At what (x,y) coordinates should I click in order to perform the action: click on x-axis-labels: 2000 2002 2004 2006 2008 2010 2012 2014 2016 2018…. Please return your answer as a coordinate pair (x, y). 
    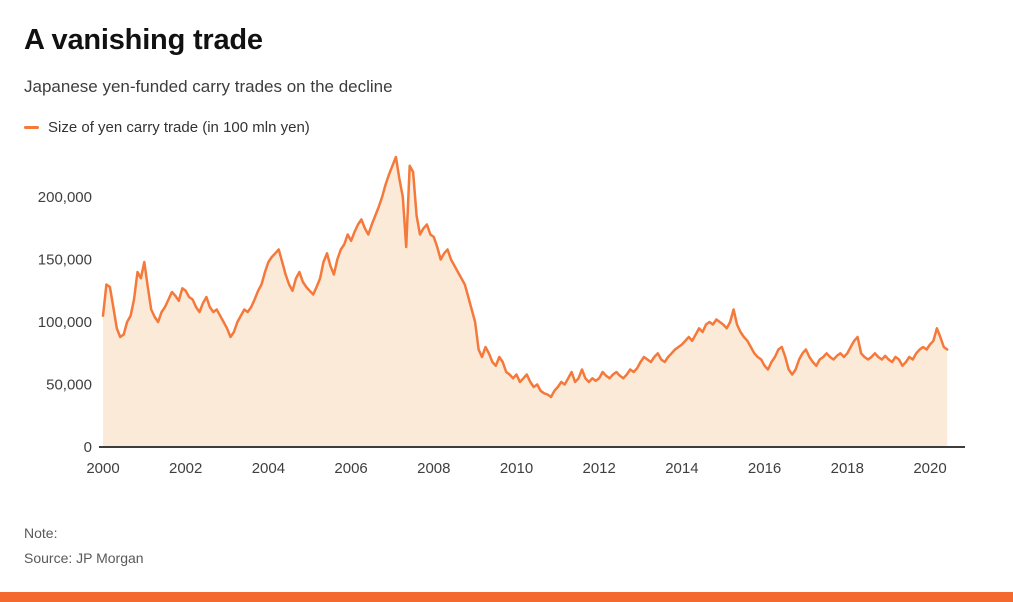
    Looking at the image, I should click on (516, 468).